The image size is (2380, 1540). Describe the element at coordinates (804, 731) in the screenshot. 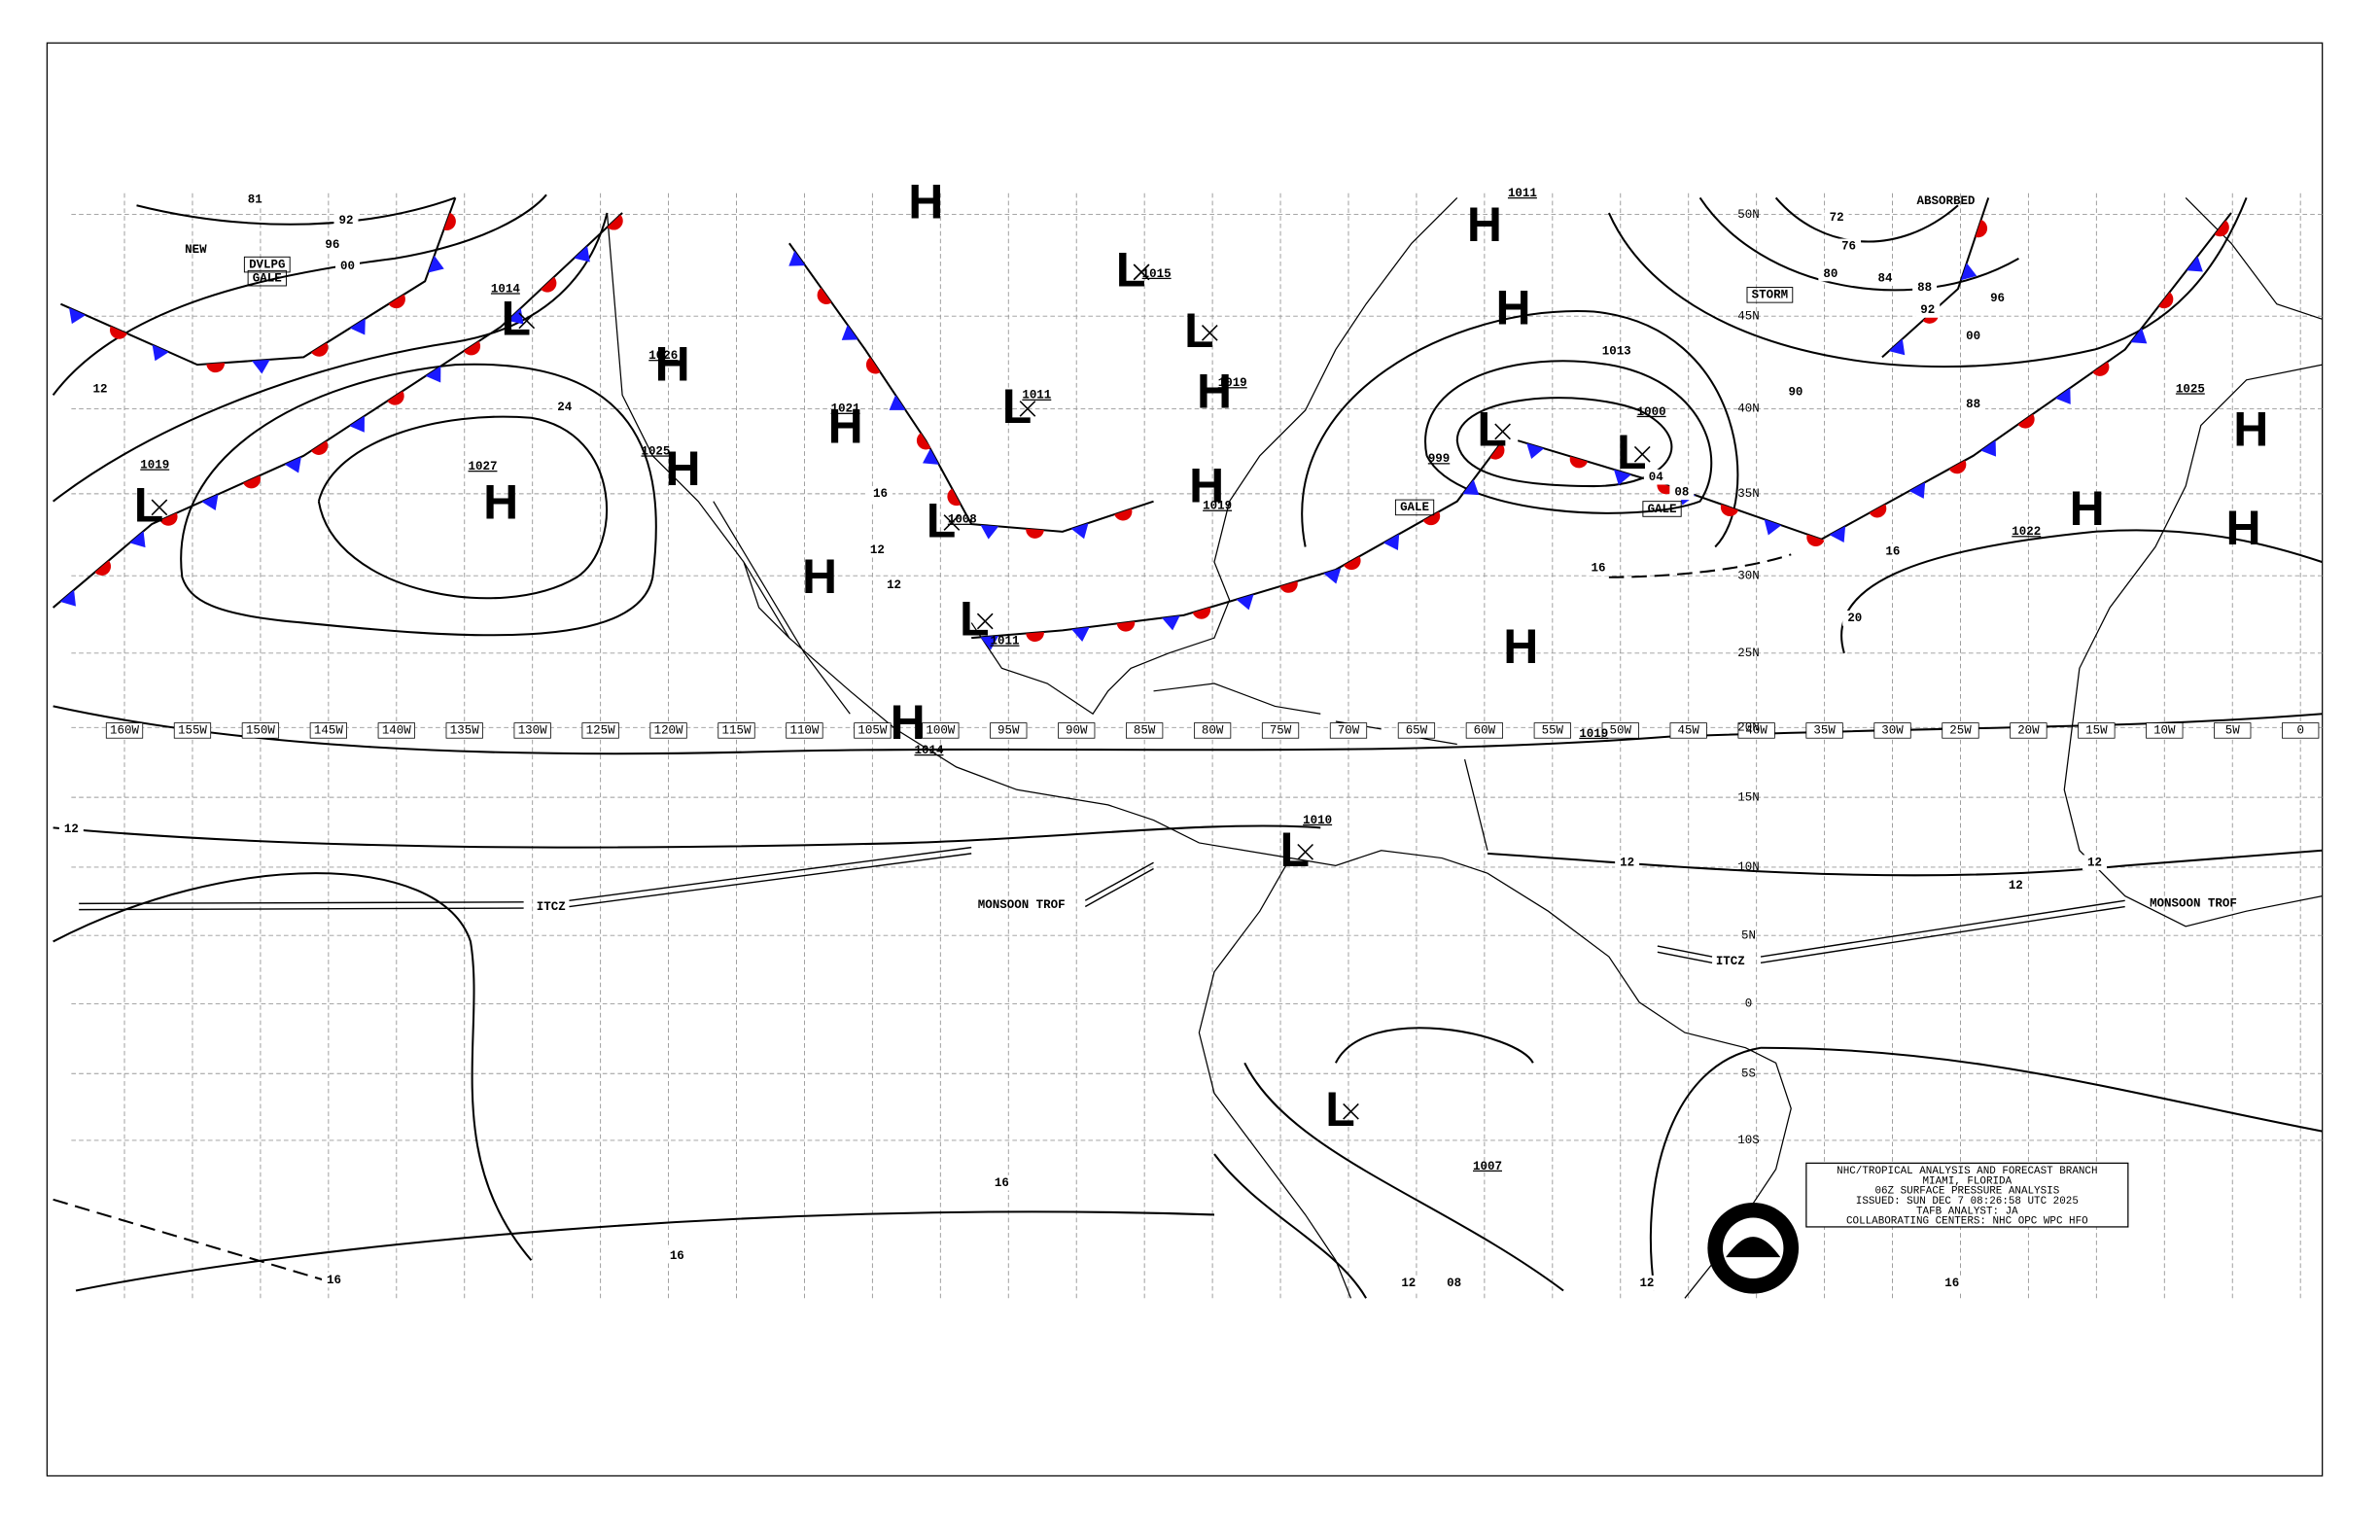

I see `lon-label: 110W` at that location.